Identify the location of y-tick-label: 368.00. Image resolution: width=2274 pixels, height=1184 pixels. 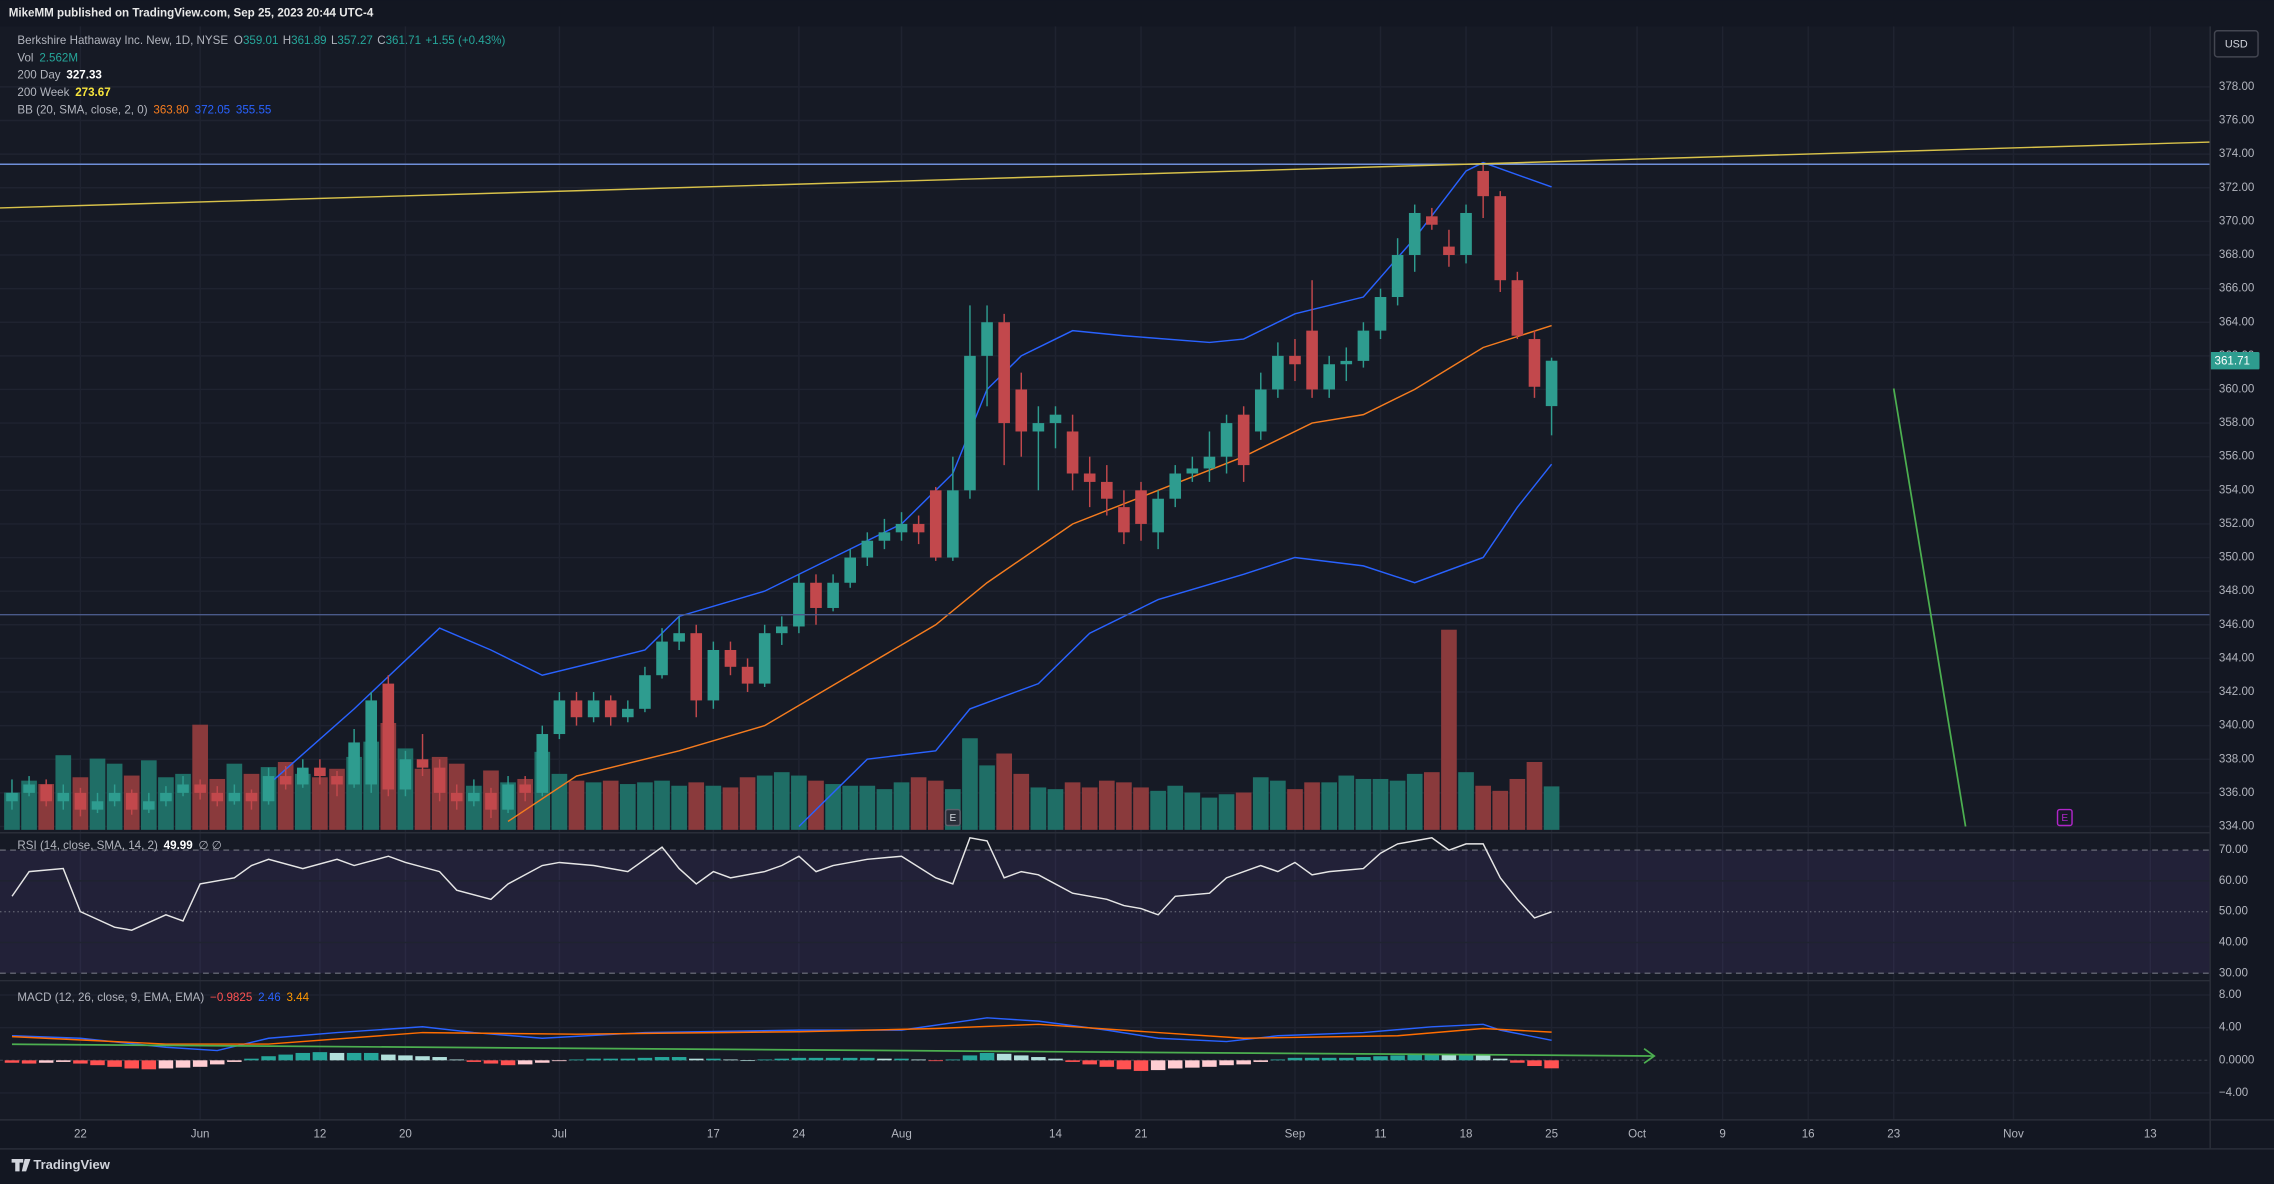
(2236, 254).